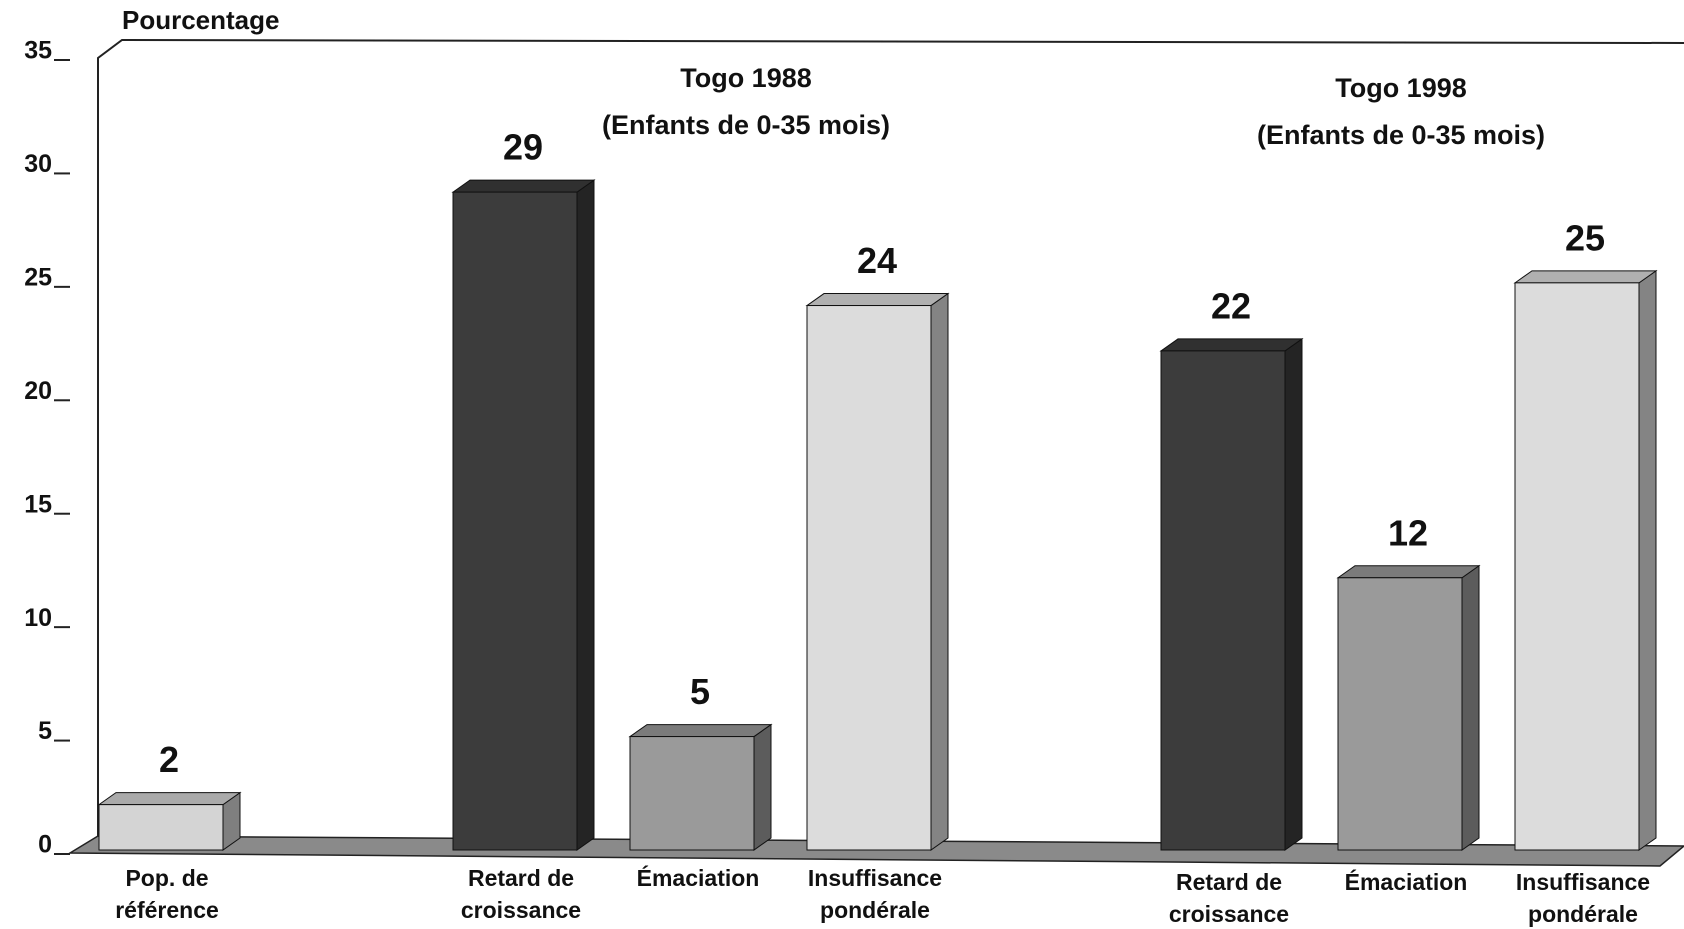 The width and height of the screenshot is (1684, 929). I want to click on y-tick-label: 15, so click(38, 504).